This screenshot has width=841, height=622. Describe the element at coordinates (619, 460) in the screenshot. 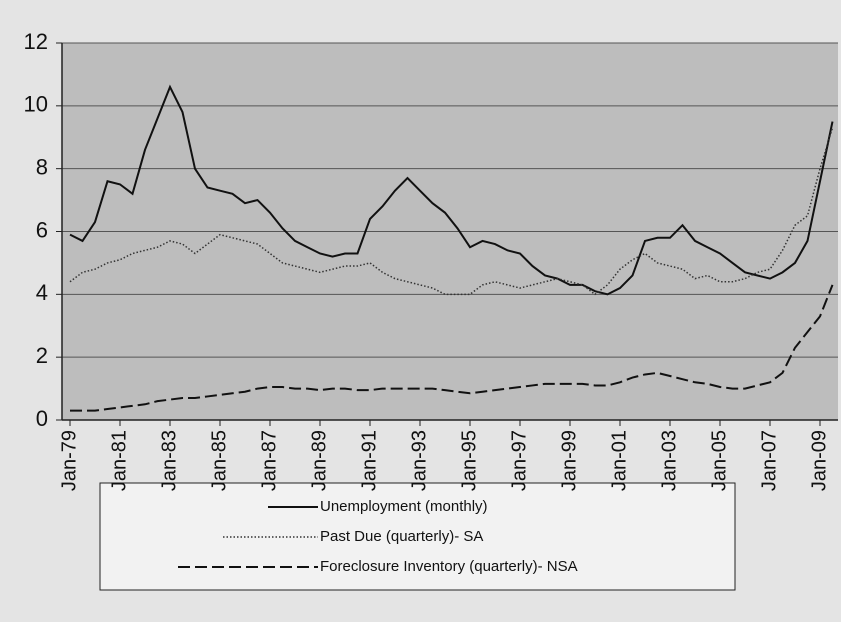

I see `x-tick-label: Jan-01` at that location.